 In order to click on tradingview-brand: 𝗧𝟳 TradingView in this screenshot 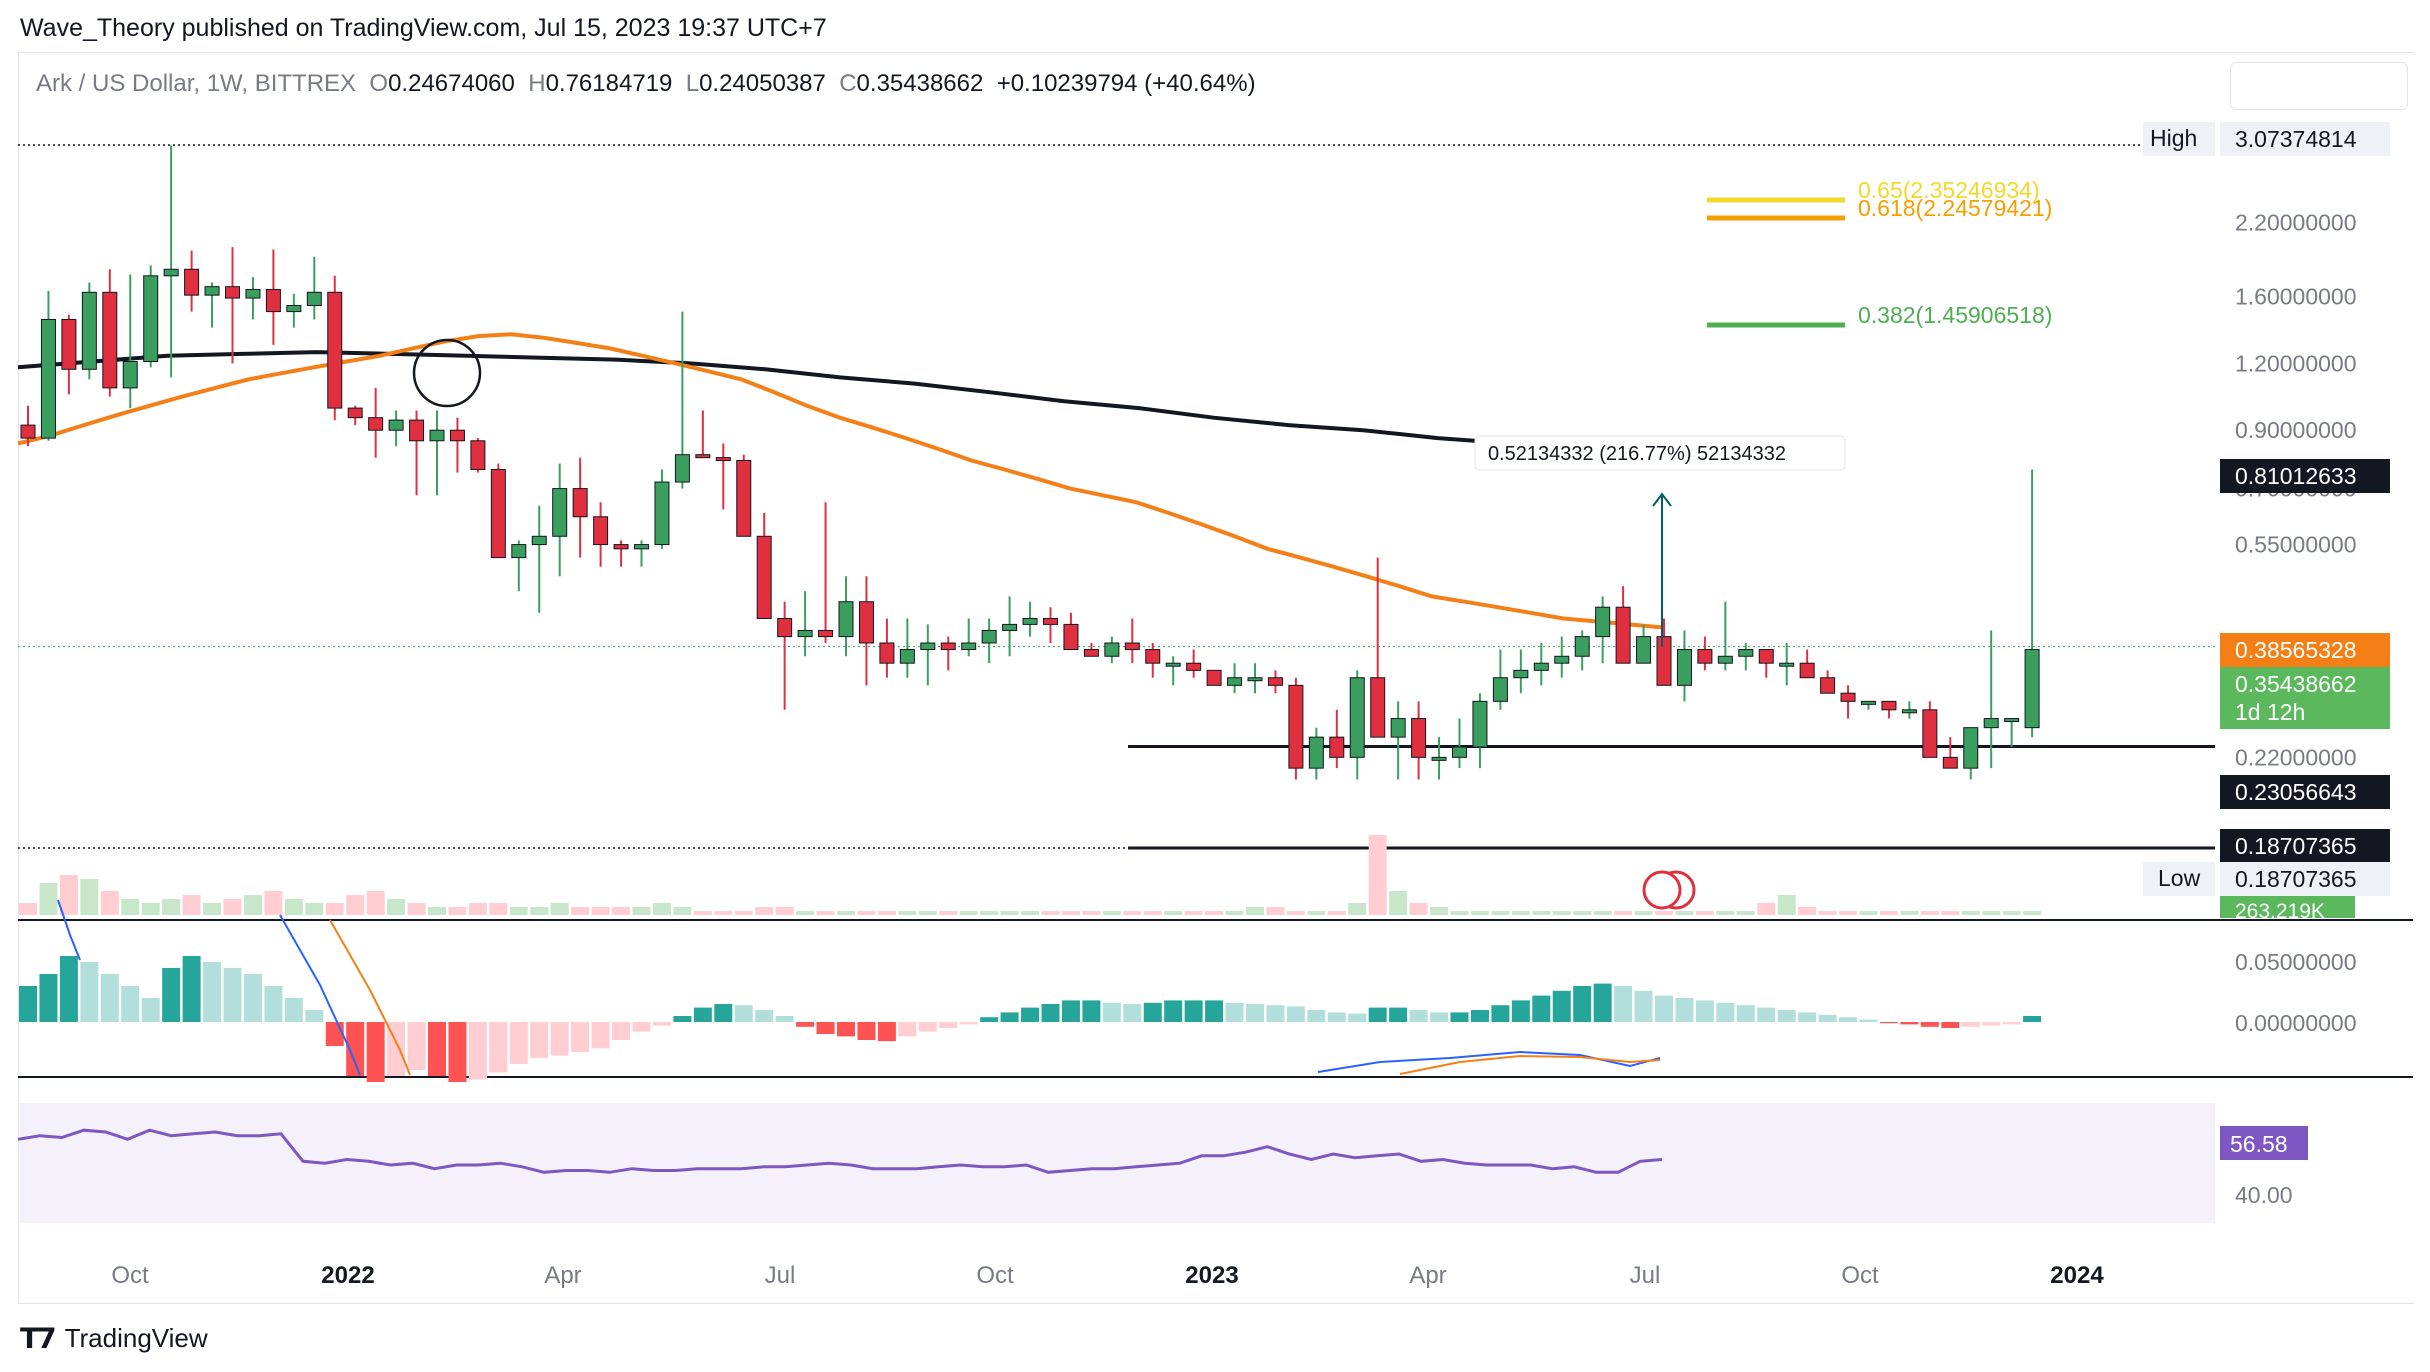, I will do `click(114, 1338)`.